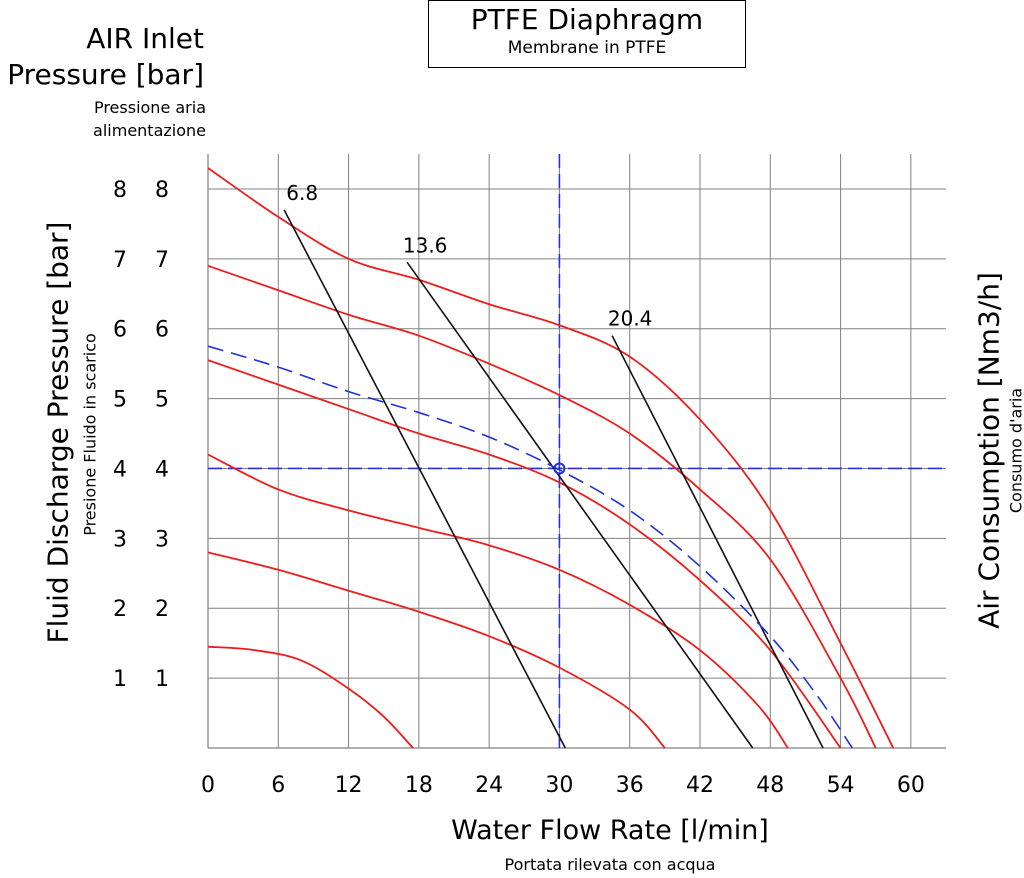  I want to click on air-consumption-label: 20.4, so click(630, 319).